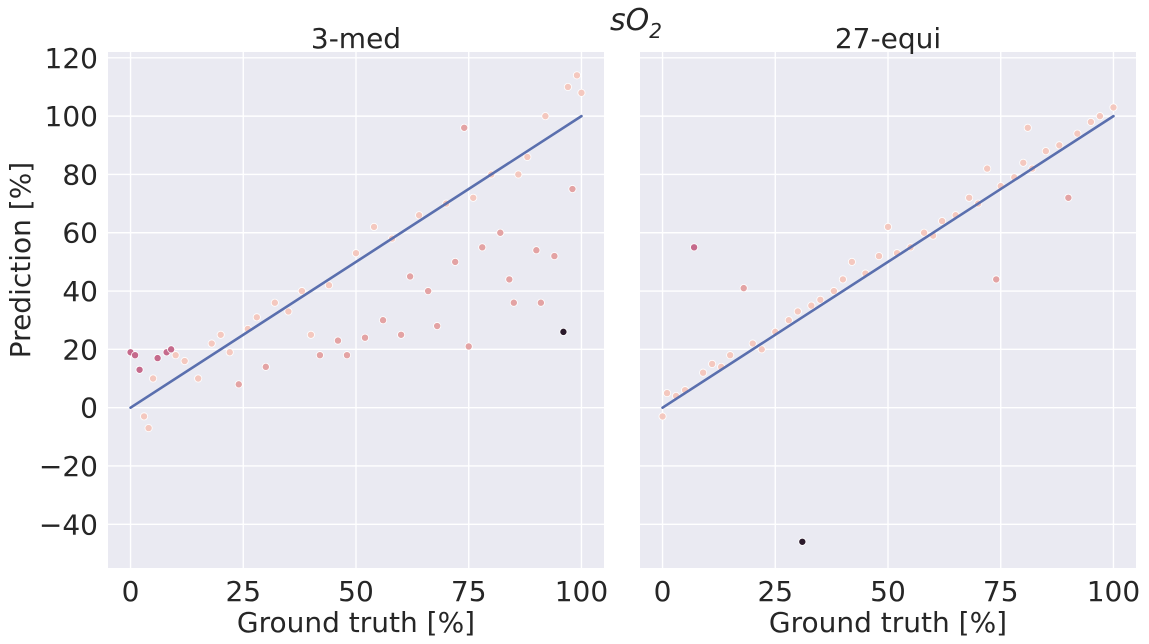 This screenshot has height=644, width=1149. Describe the element at coordinates (80, 233) in the screenshot. I see `y-tick-label: 60` at that location.